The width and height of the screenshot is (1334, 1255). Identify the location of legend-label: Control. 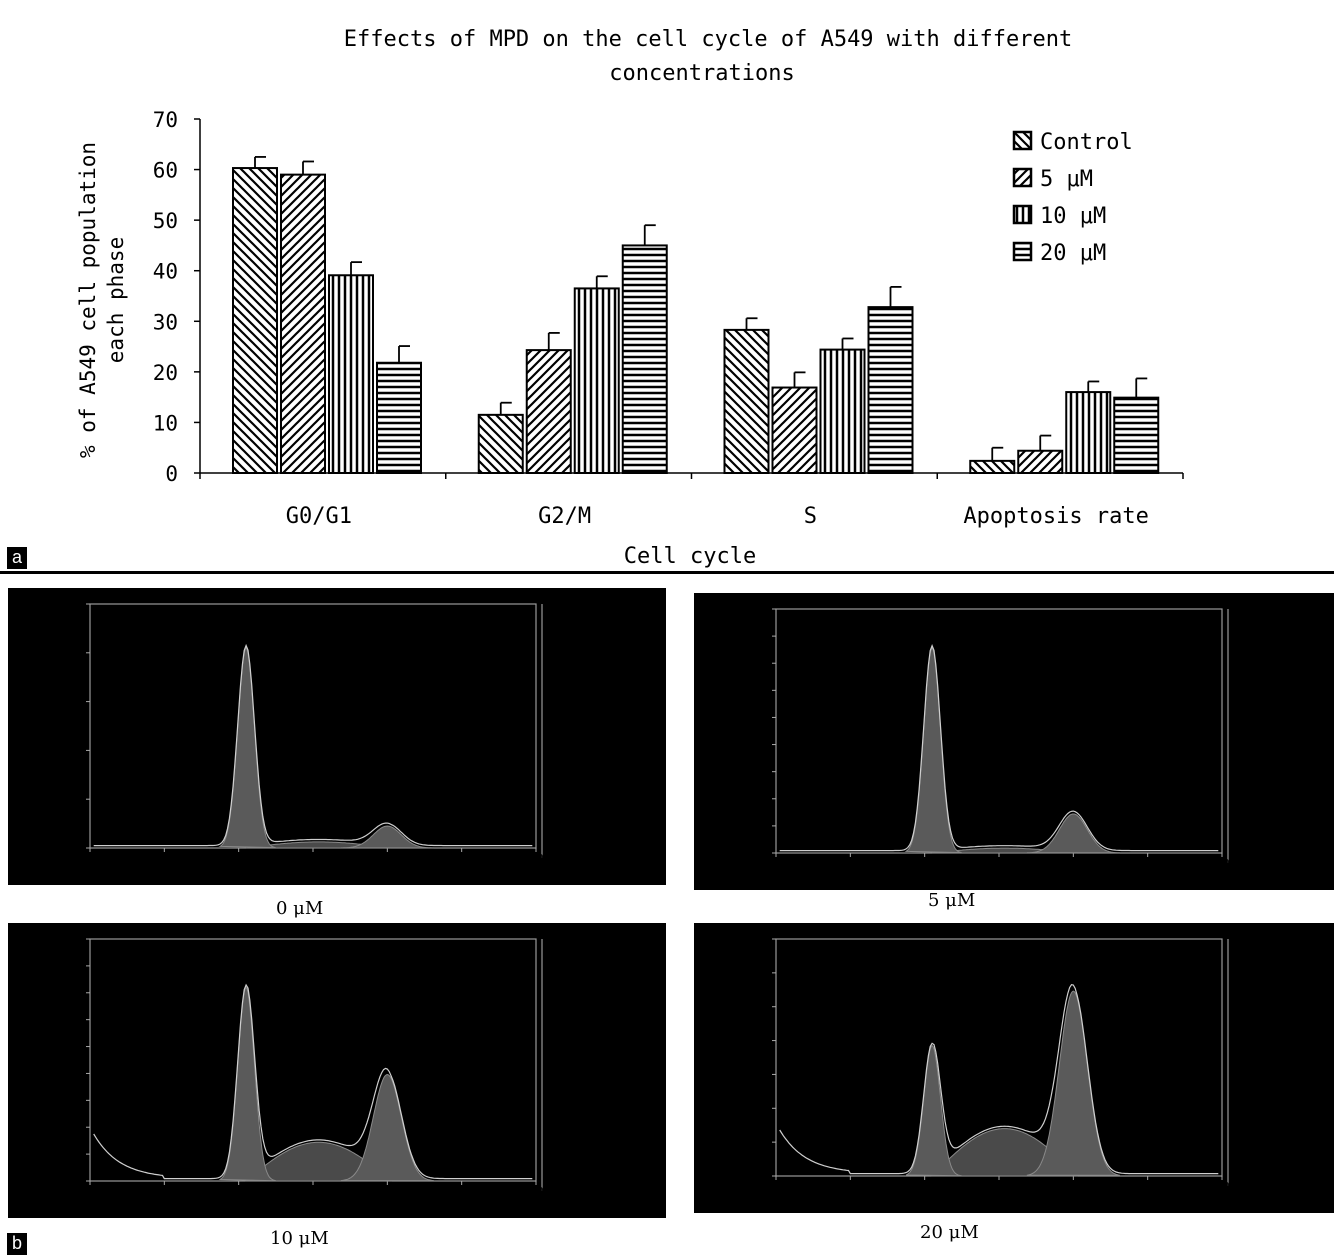
(1086, 142).